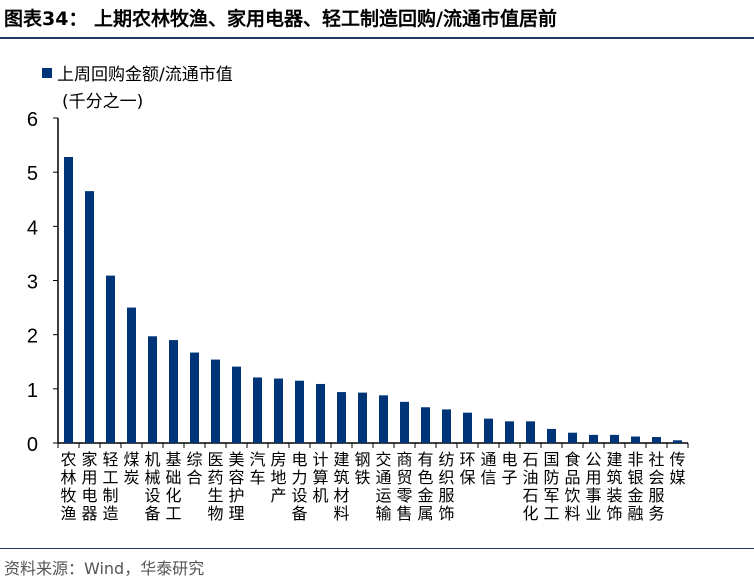  Describe the element at coordinates (145, 75) in the screenshot. I see `legend-label: 上周回购金额/流通市值` at that location.